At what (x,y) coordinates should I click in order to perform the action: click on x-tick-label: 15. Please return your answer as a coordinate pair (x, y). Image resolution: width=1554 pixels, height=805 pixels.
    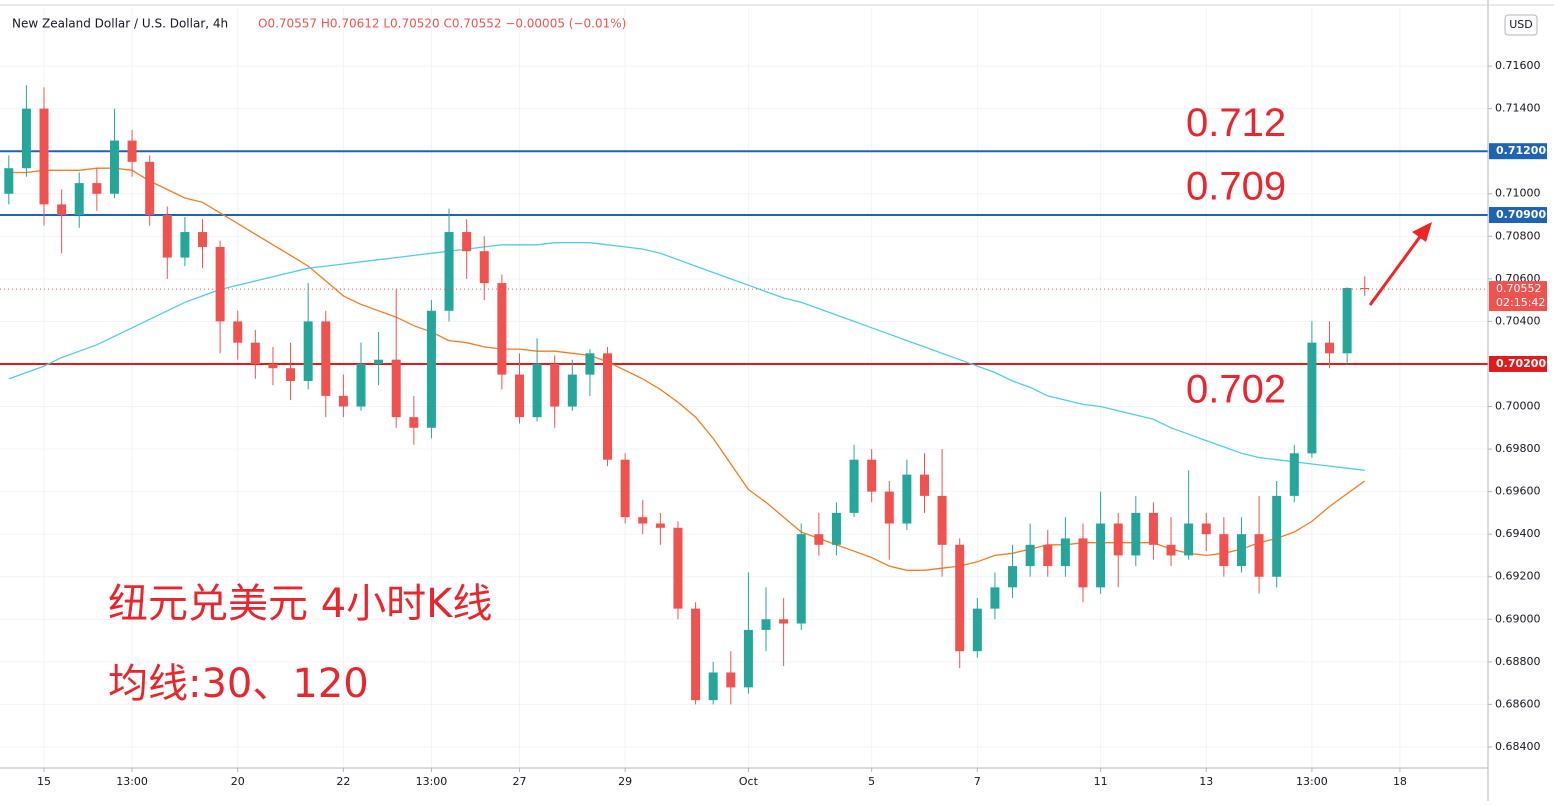
    Looking at the image, I should click on (44, 781).